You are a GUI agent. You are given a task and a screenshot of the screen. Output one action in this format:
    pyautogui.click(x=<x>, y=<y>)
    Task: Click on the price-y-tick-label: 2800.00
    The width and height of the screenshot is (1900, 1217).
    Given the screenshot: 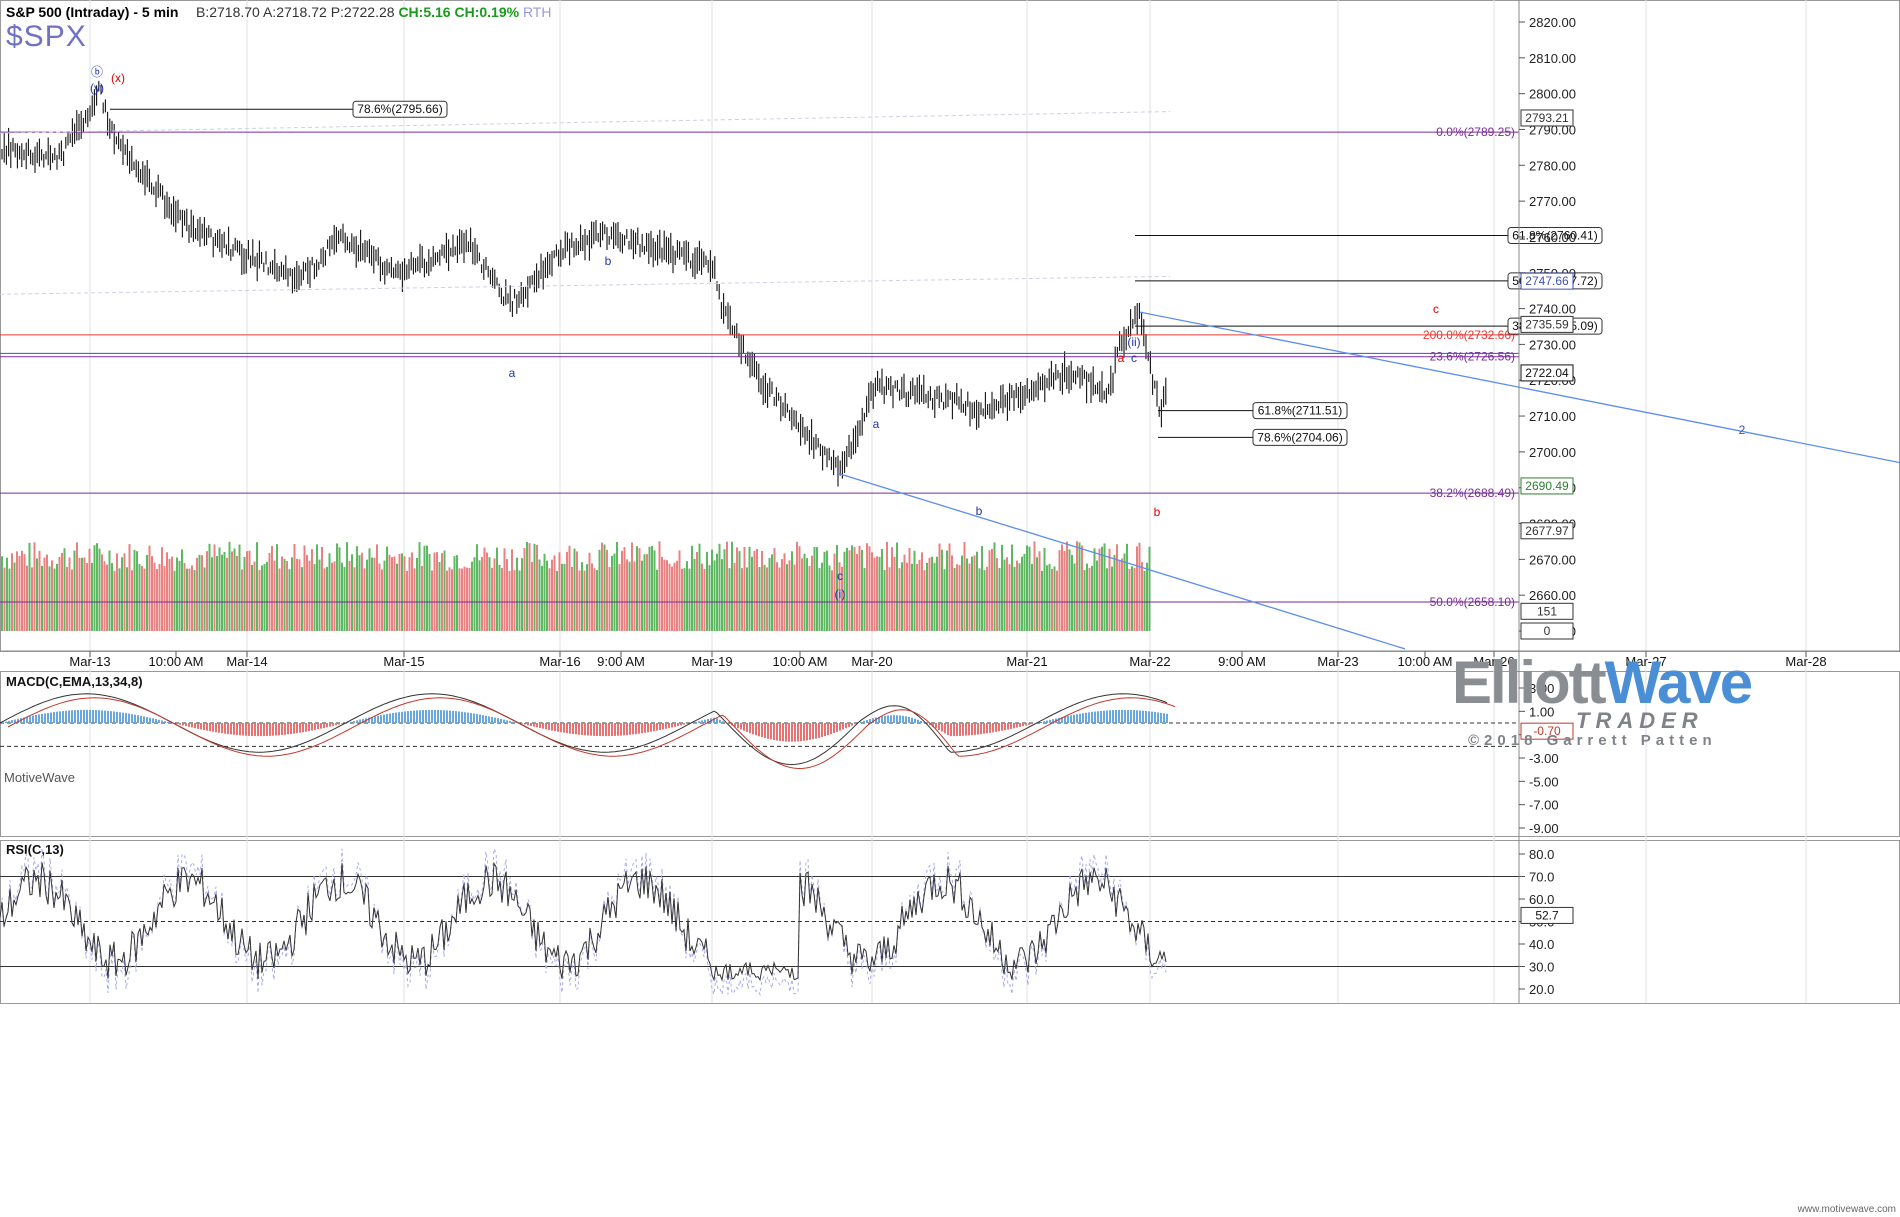 What is the action you would take?
    pyautogui.click(x=1552, y=94)
    